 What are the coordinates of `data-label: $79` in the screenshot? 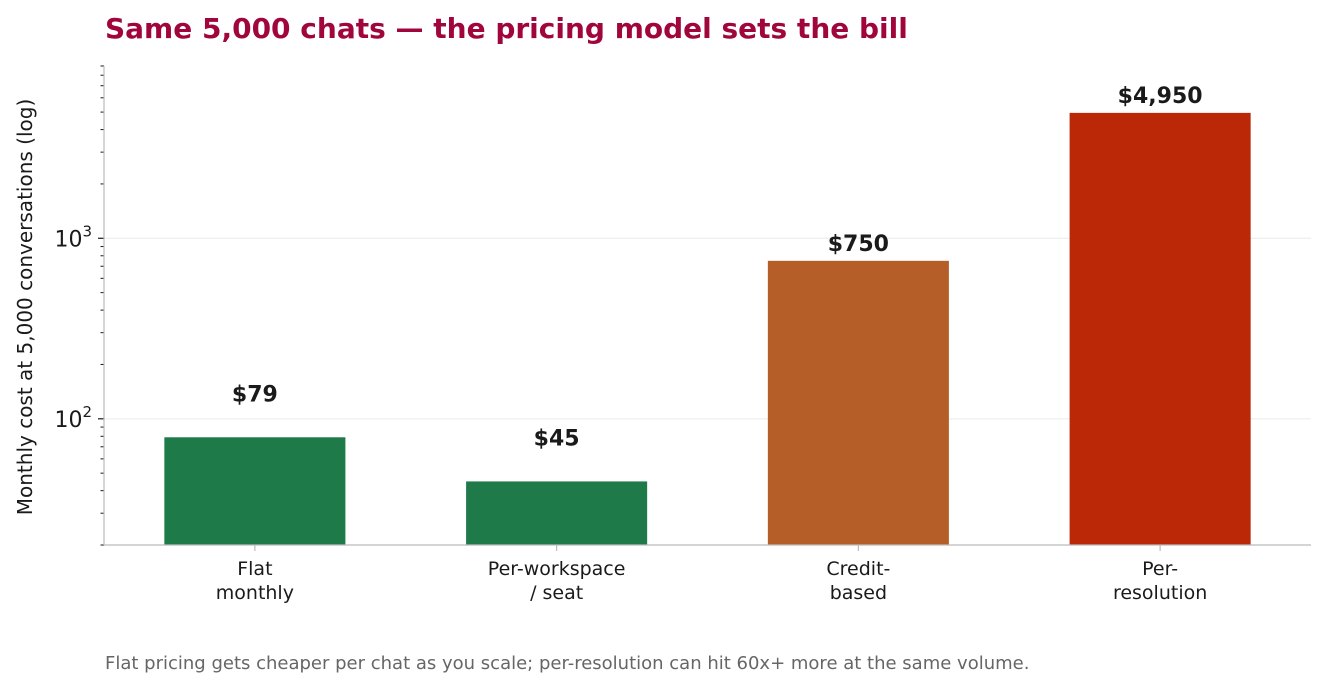 It's located at (255, 394).